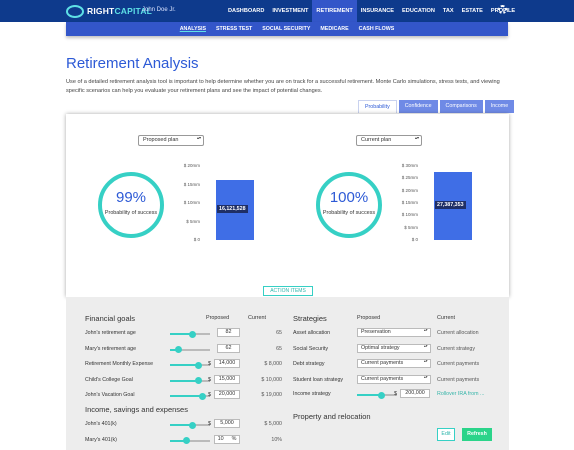 The image size is (574, 450). I want to click on axis-tick-label: $ 20mm, so click(191, 165).